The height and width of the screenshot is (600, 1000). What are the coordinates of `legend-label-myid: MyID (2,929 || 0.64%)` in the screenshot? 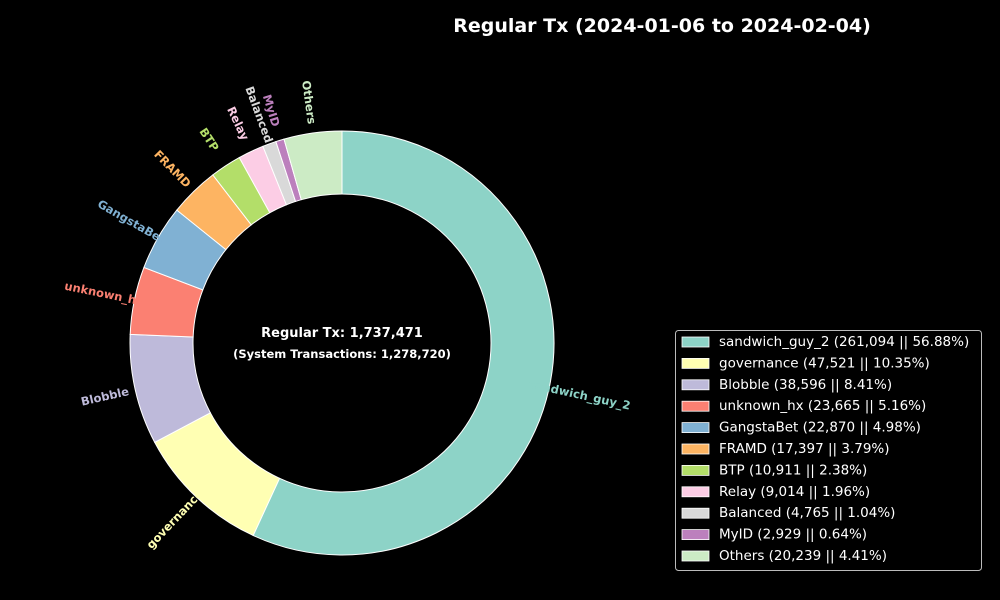 It's located at (793, 535).